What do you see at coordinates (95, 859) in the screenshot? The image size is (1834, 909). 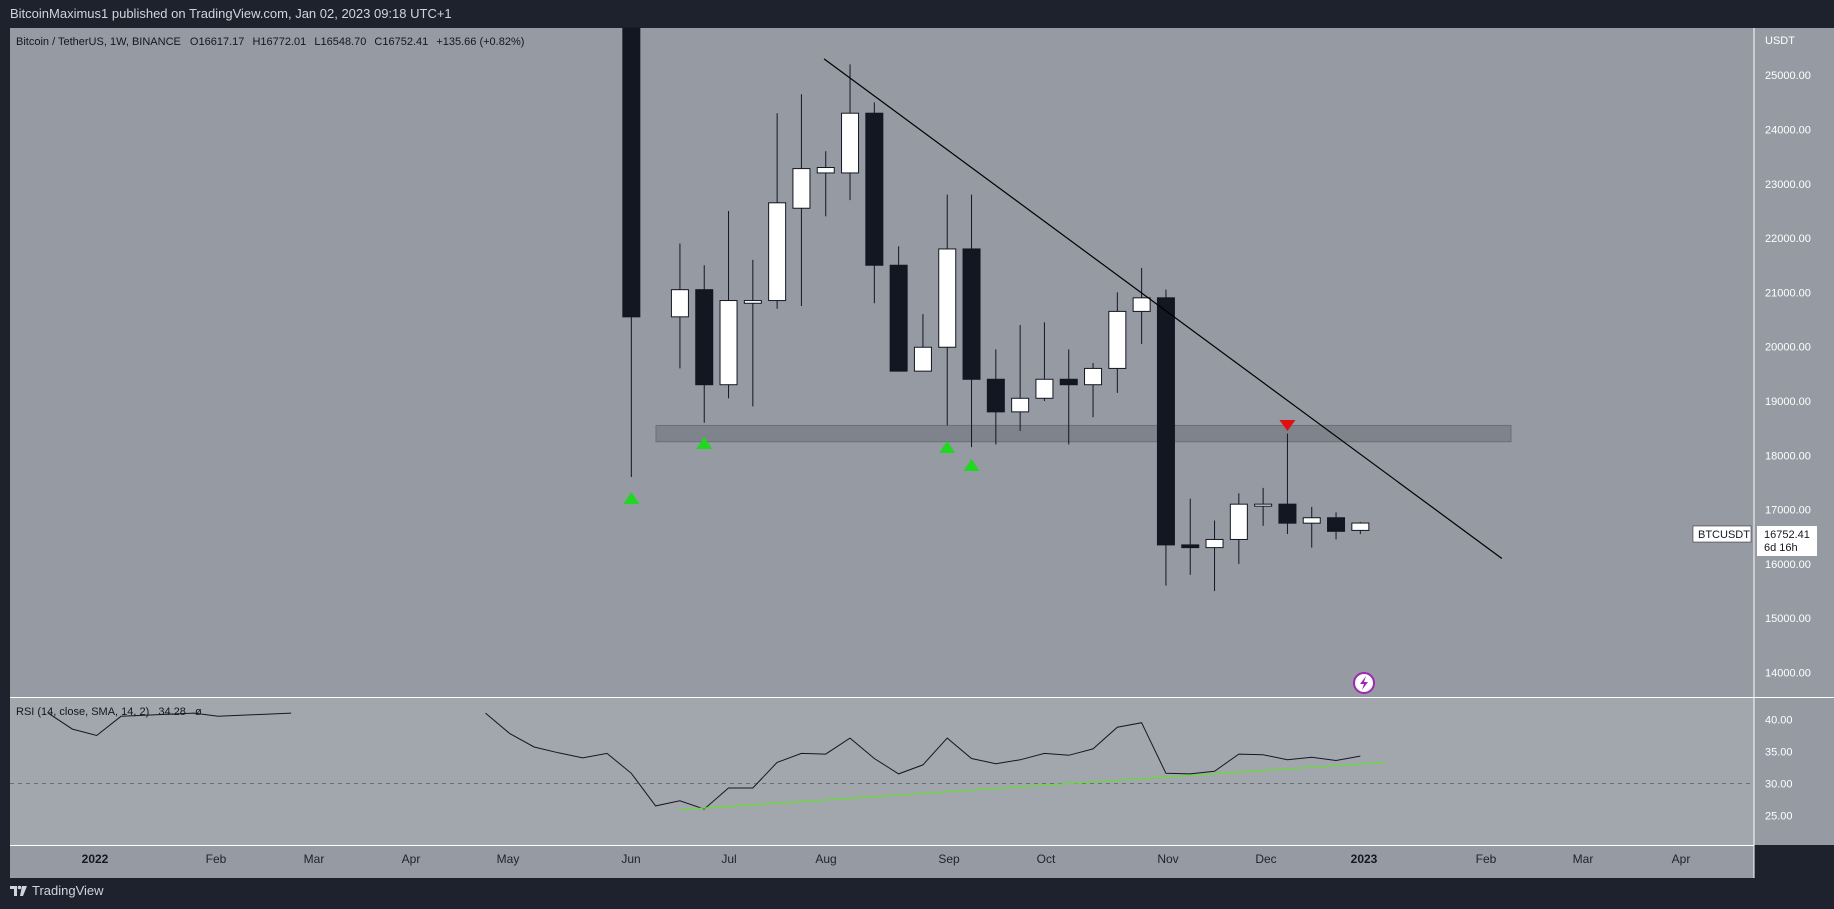 I see `time-axis-label: 2022` at bounding box center [95, 859].